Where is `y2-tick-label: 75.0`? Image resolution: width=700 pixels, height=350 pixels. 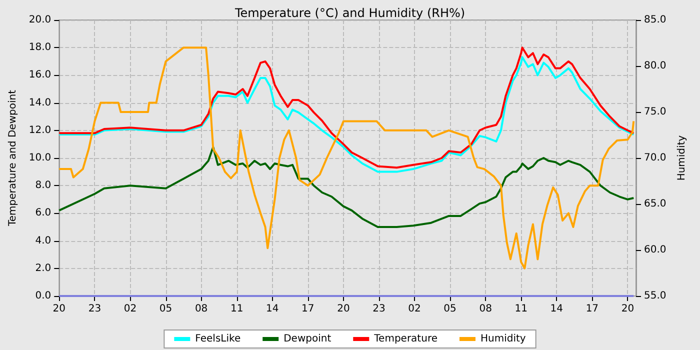 y2-tick-label: 75.0 is located at coordinates (655, 112).